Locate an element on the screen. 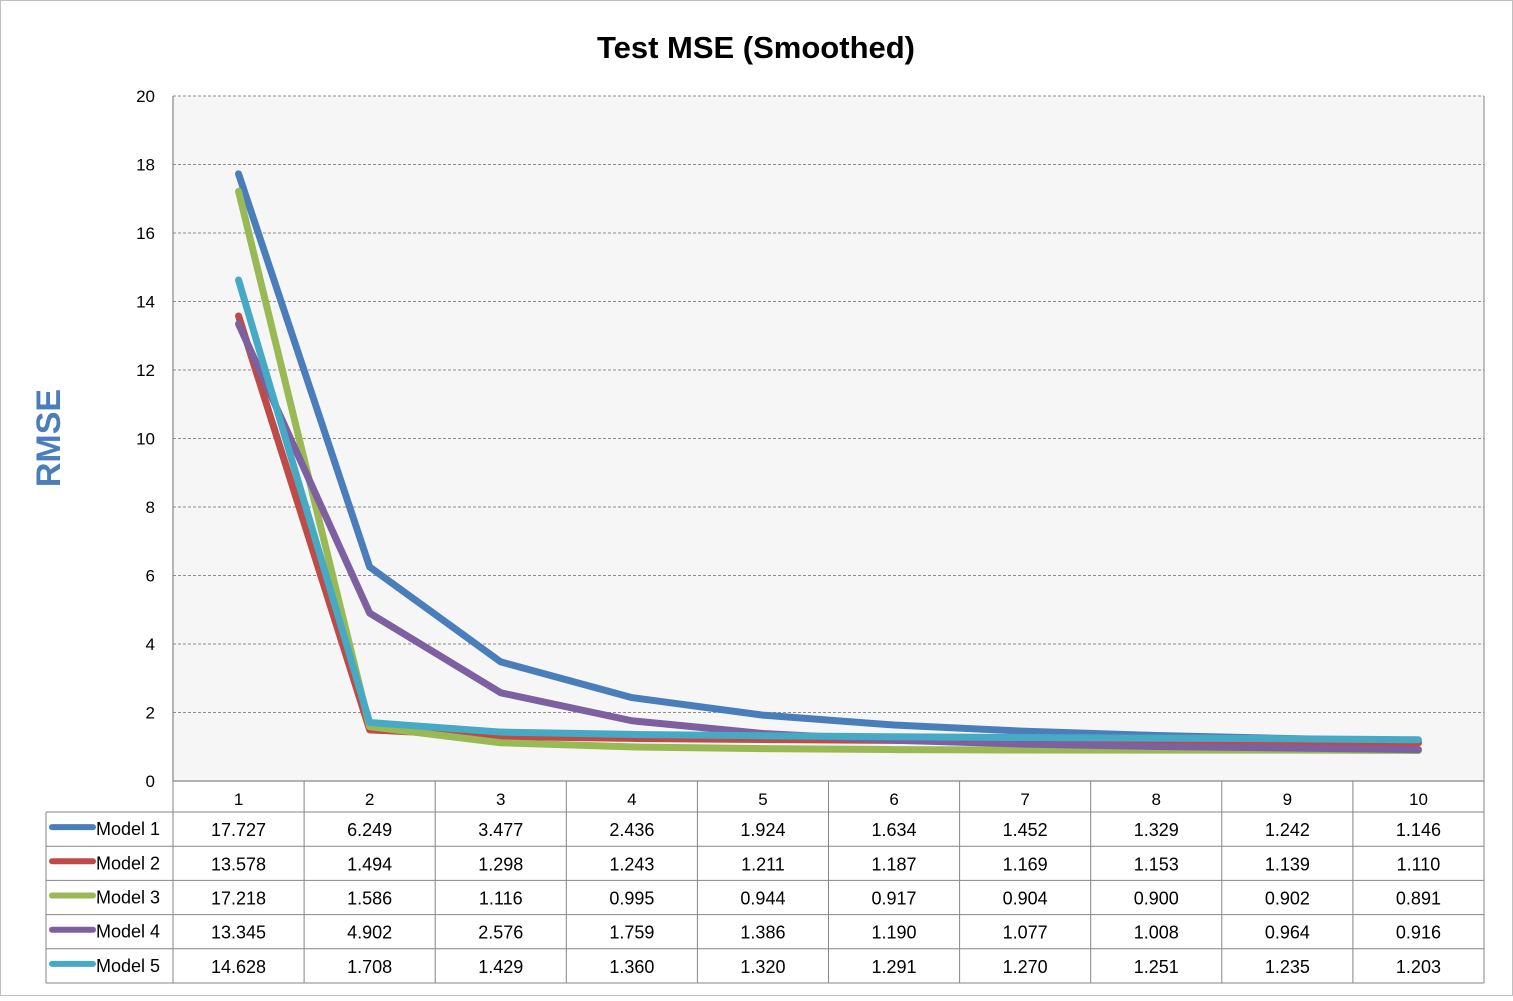 The height and width of the screenshot is (1001, 1513). data-label: 1.169 is located at coordinates (1025, 864).